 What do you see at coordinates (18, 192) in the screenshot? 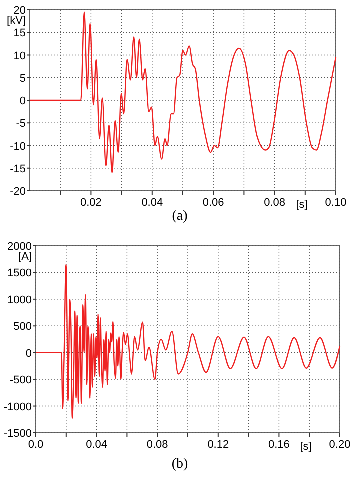
I see `y-tick-label: -20` at bounding box center [18, 192].